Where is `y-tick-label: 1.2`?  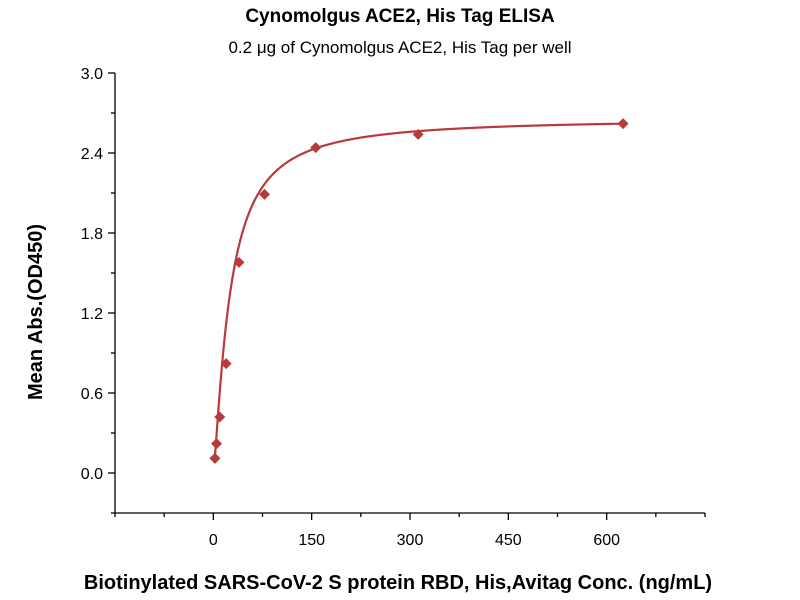 y-tick-label: 1.2 is located at coordinates (92, 314).